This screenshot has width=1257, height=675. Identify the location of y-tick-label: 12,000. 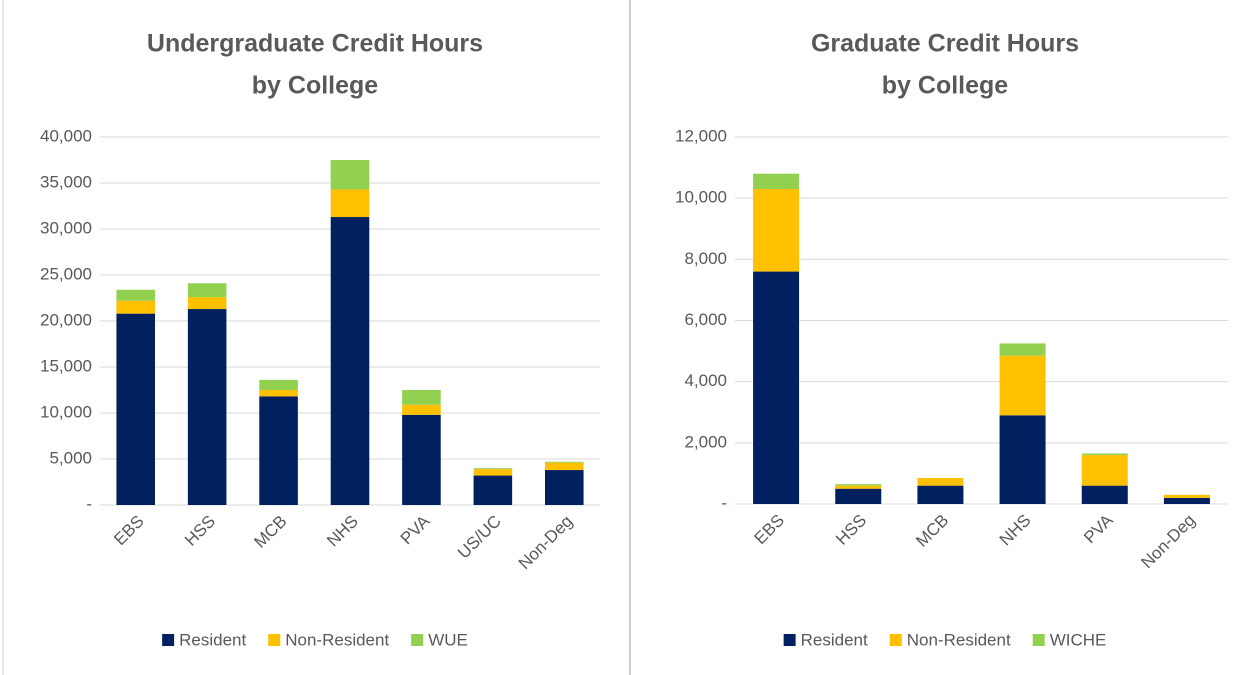
(701, 135).